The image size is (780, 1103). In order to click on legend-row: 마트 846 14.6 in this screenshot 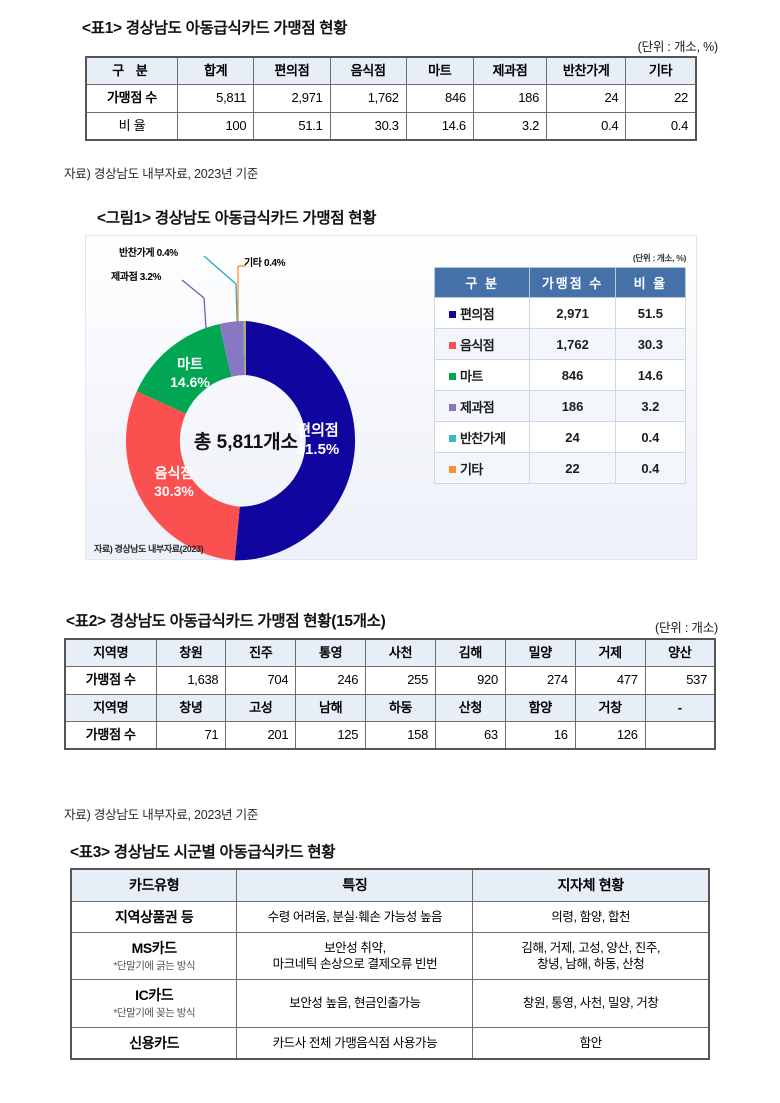, I will do `click(560, 375)`.